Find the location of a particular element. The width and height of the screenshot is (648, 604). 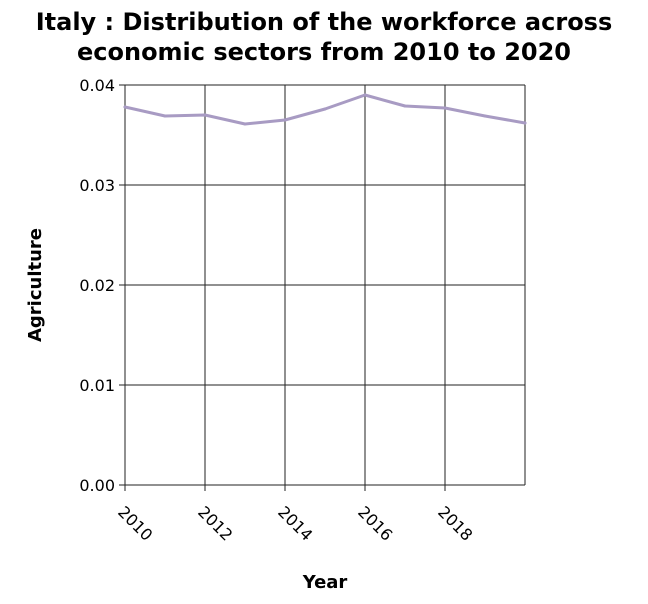

y-tick-label: 0.00 is located at coordinates (97, 485).